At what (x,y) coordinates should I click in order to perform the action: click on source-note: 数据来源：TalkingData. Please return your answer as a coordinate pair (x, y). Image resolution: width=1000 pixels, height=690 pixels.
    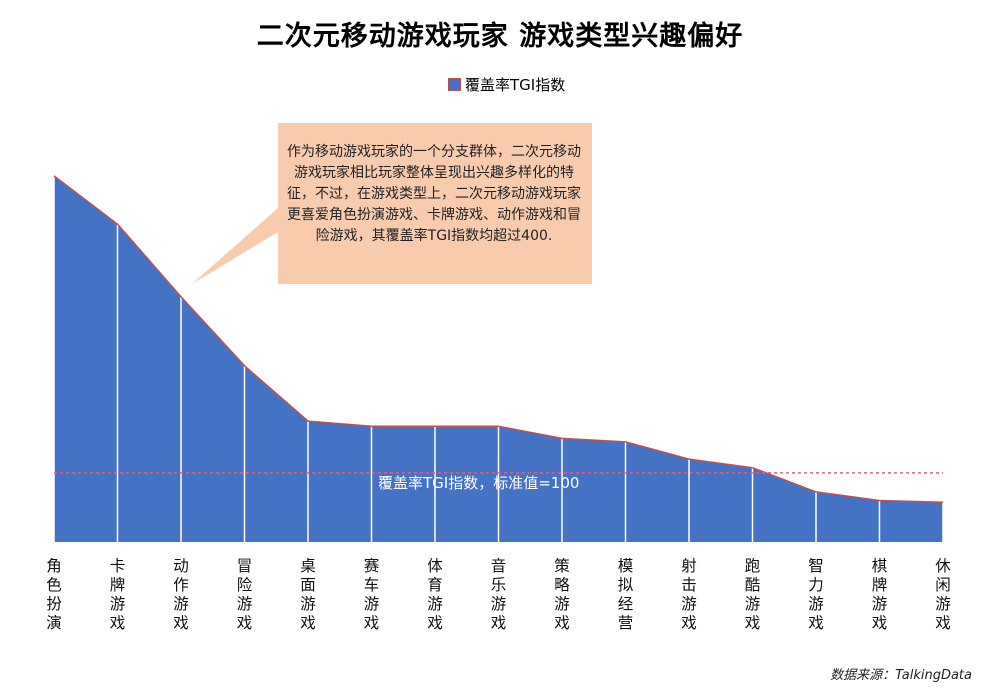
    Looking at the image, I should click on (901, 675).